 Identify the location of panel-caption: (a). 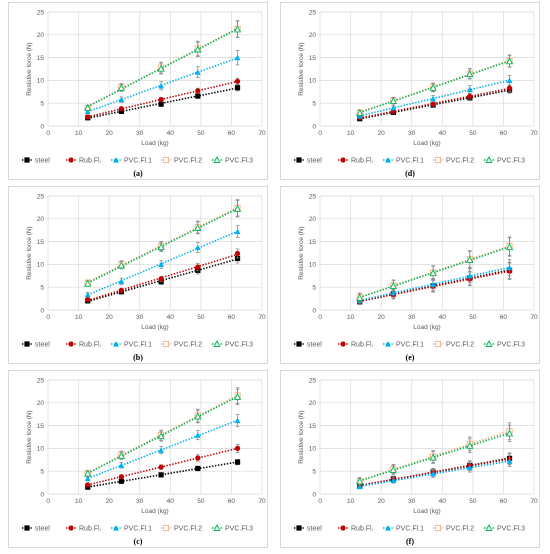
(138, 173).